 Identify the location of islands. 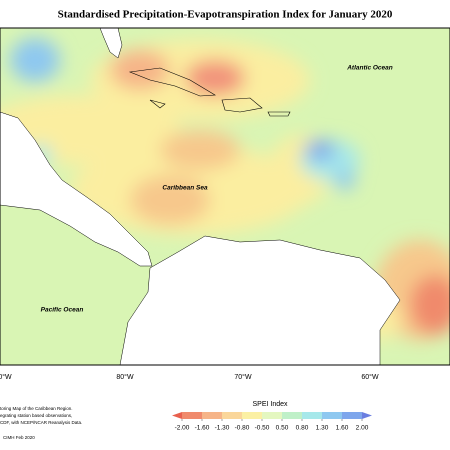
(209, 92).